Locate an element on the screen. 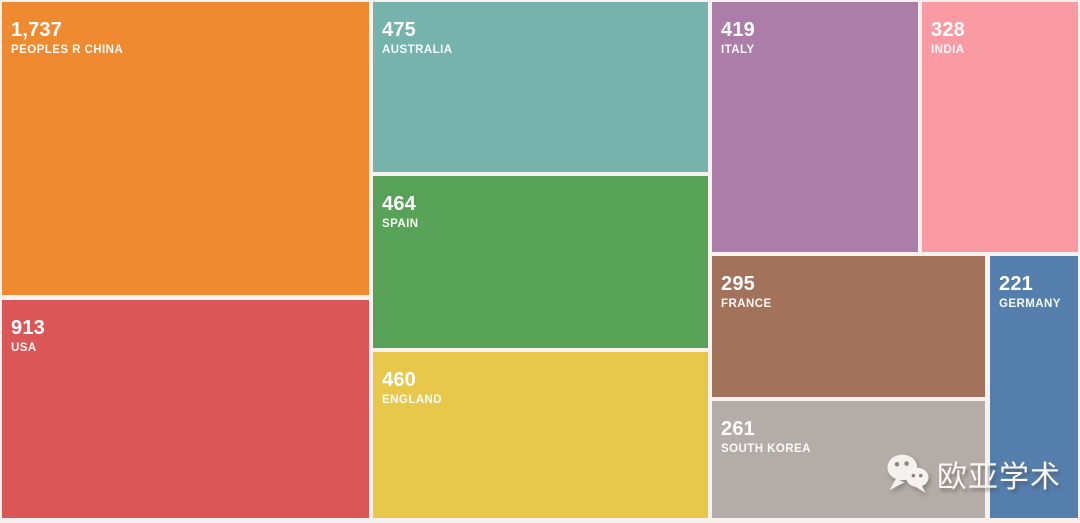  tile-value: 295 is located at coordinates (738, 284).